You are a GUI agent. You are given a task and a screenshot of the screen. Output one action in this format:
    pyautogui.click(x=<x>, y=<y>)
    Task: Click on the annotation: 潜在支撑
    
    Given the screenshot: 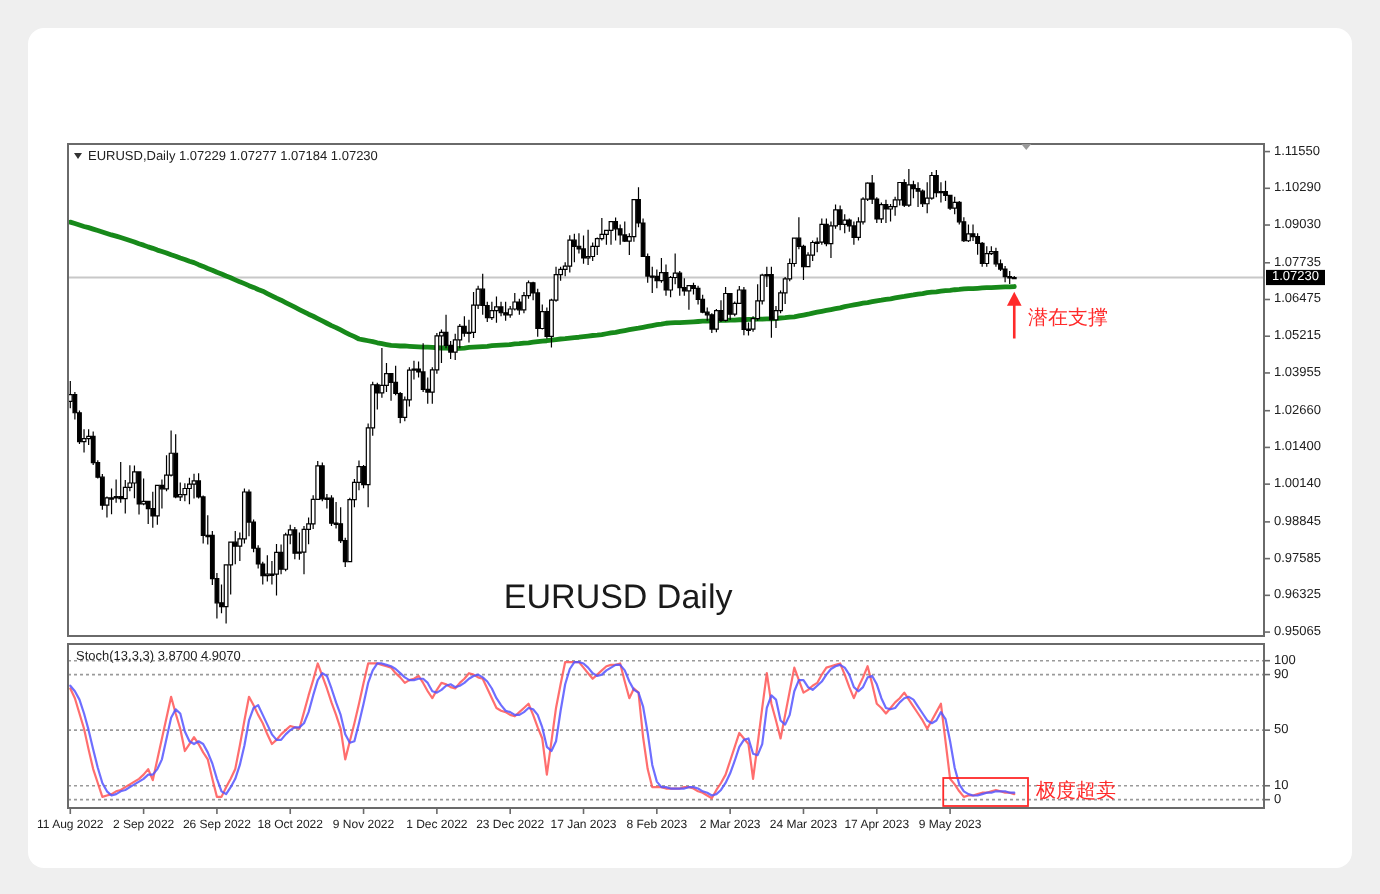 What is the action you would take?
    pyautogui.click(x=1068, y=317)
    